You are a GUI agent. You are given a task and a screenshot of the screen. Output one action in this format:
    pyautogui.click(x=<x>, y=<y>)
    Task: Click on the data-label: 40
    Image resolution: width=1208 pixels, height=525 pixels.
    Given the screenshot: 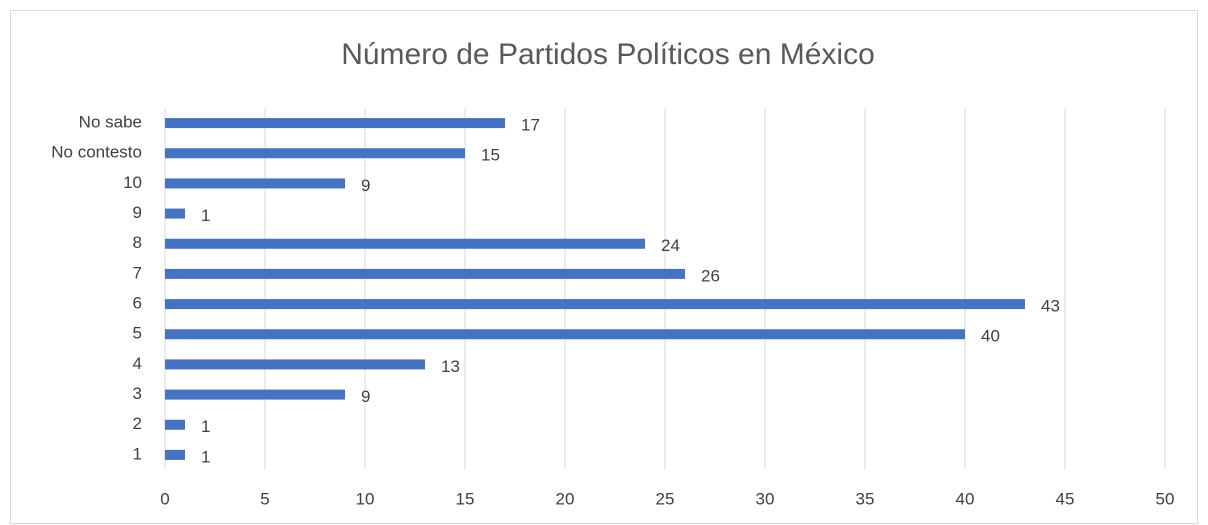 What is the action you would take?
    pyautogui.click(x=990, y=336)
    